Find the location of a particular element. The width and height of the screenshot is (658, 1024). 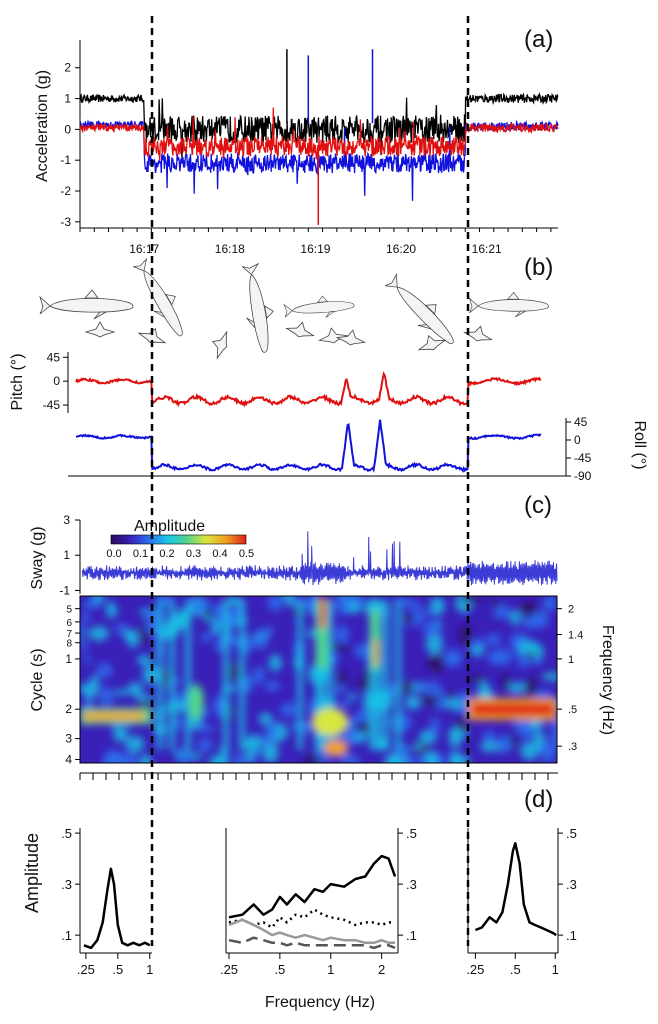

panel-label-c: (c) is located at coordinates (538, 505).